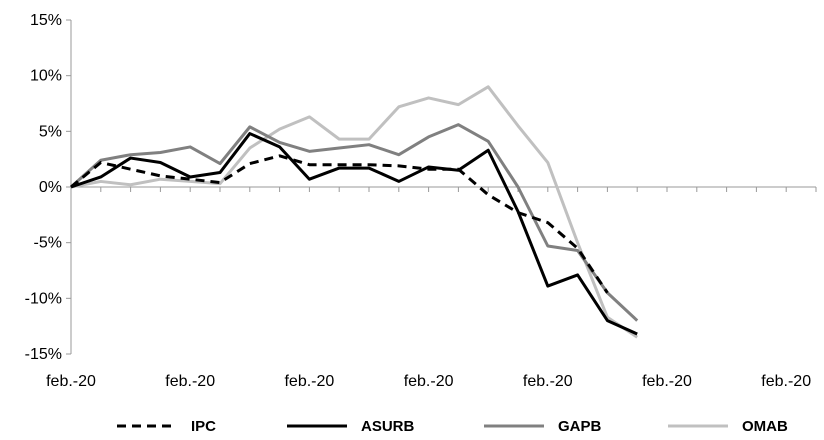 This screenshot has height=440, width=824. What do you see at coordinates (580, 426) in the screenshot?
I see `legend-label: GAPB` at bounding box center [580, 426].